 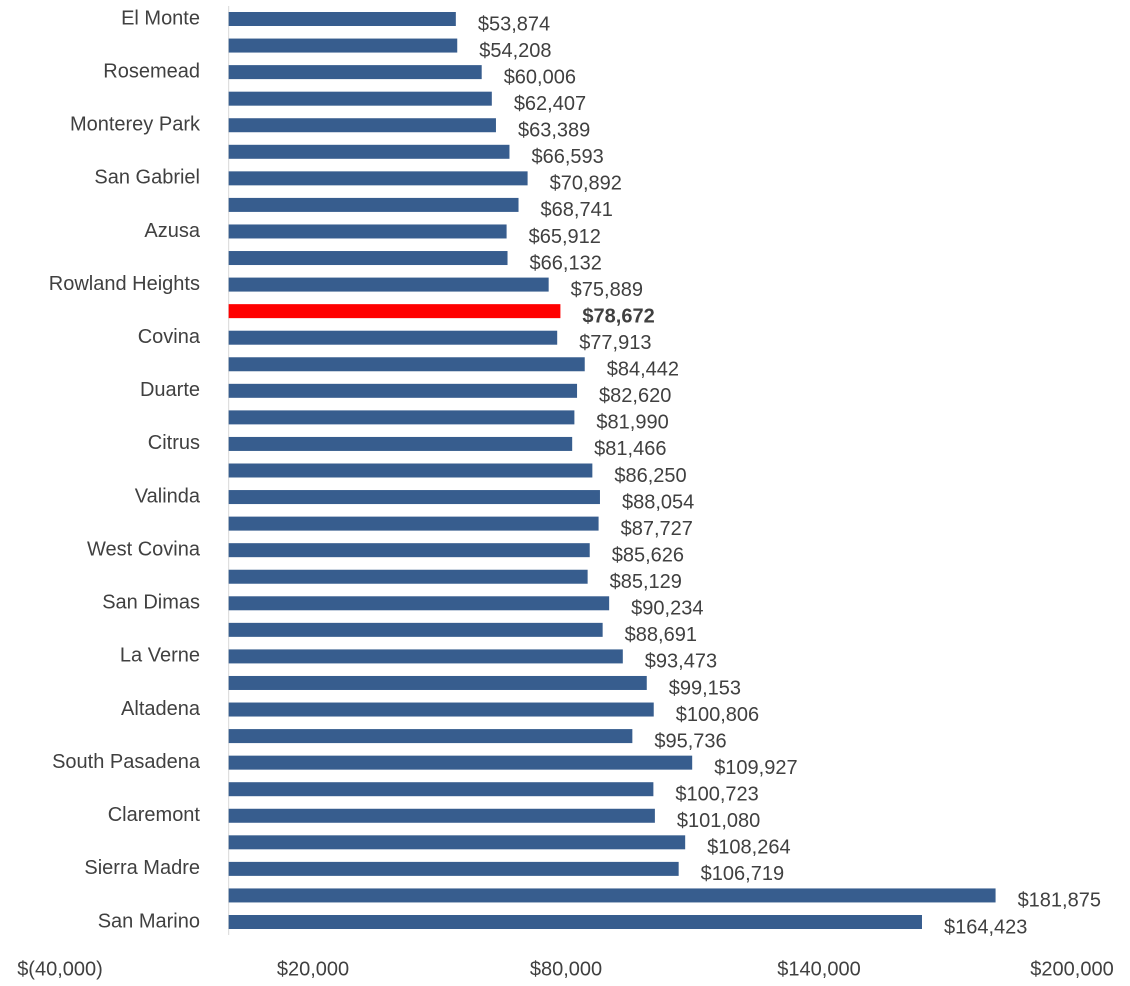 What do you see at coordinates (646, 582) in the screenshot?
I see `data-label: $85,129` at bounding box center [646, 582].